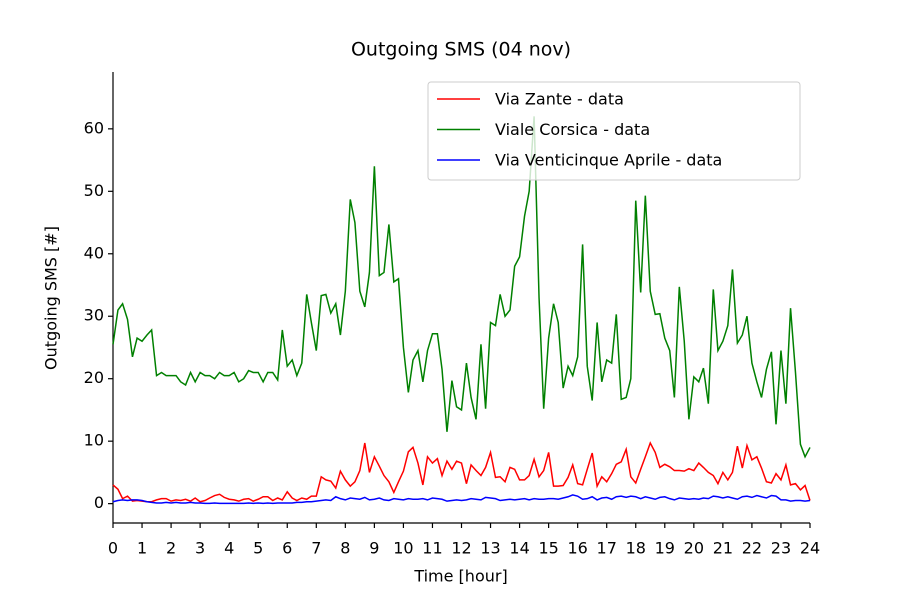  I want to click on x-tick-label: 4, so click(229, 548).